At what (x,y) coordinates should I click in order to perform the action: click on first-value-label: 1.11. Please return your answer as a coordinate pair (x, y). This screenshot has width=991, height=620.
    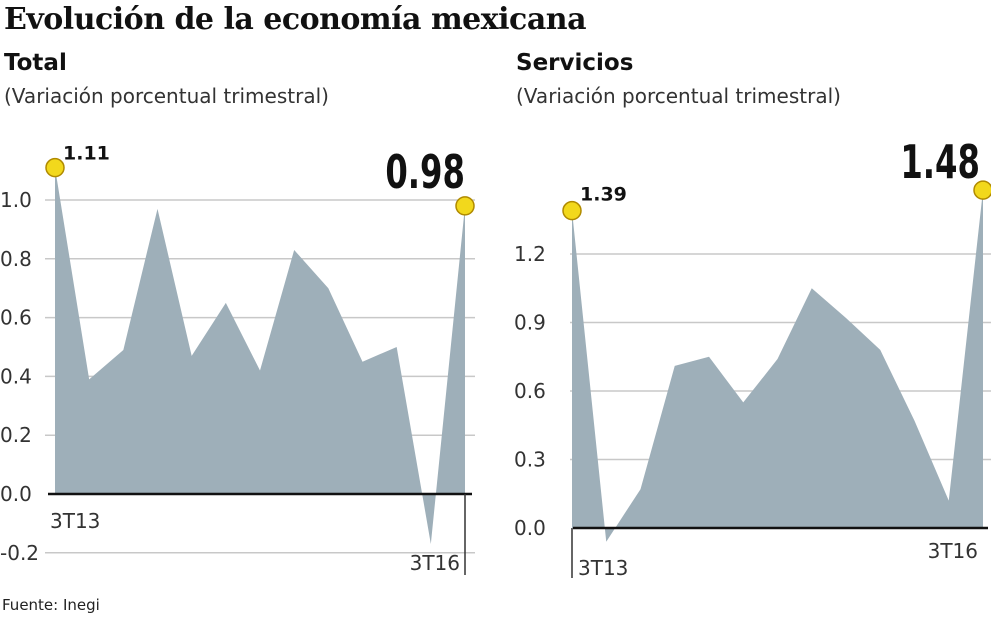
    Looking at the image, I should click on (86, 154).